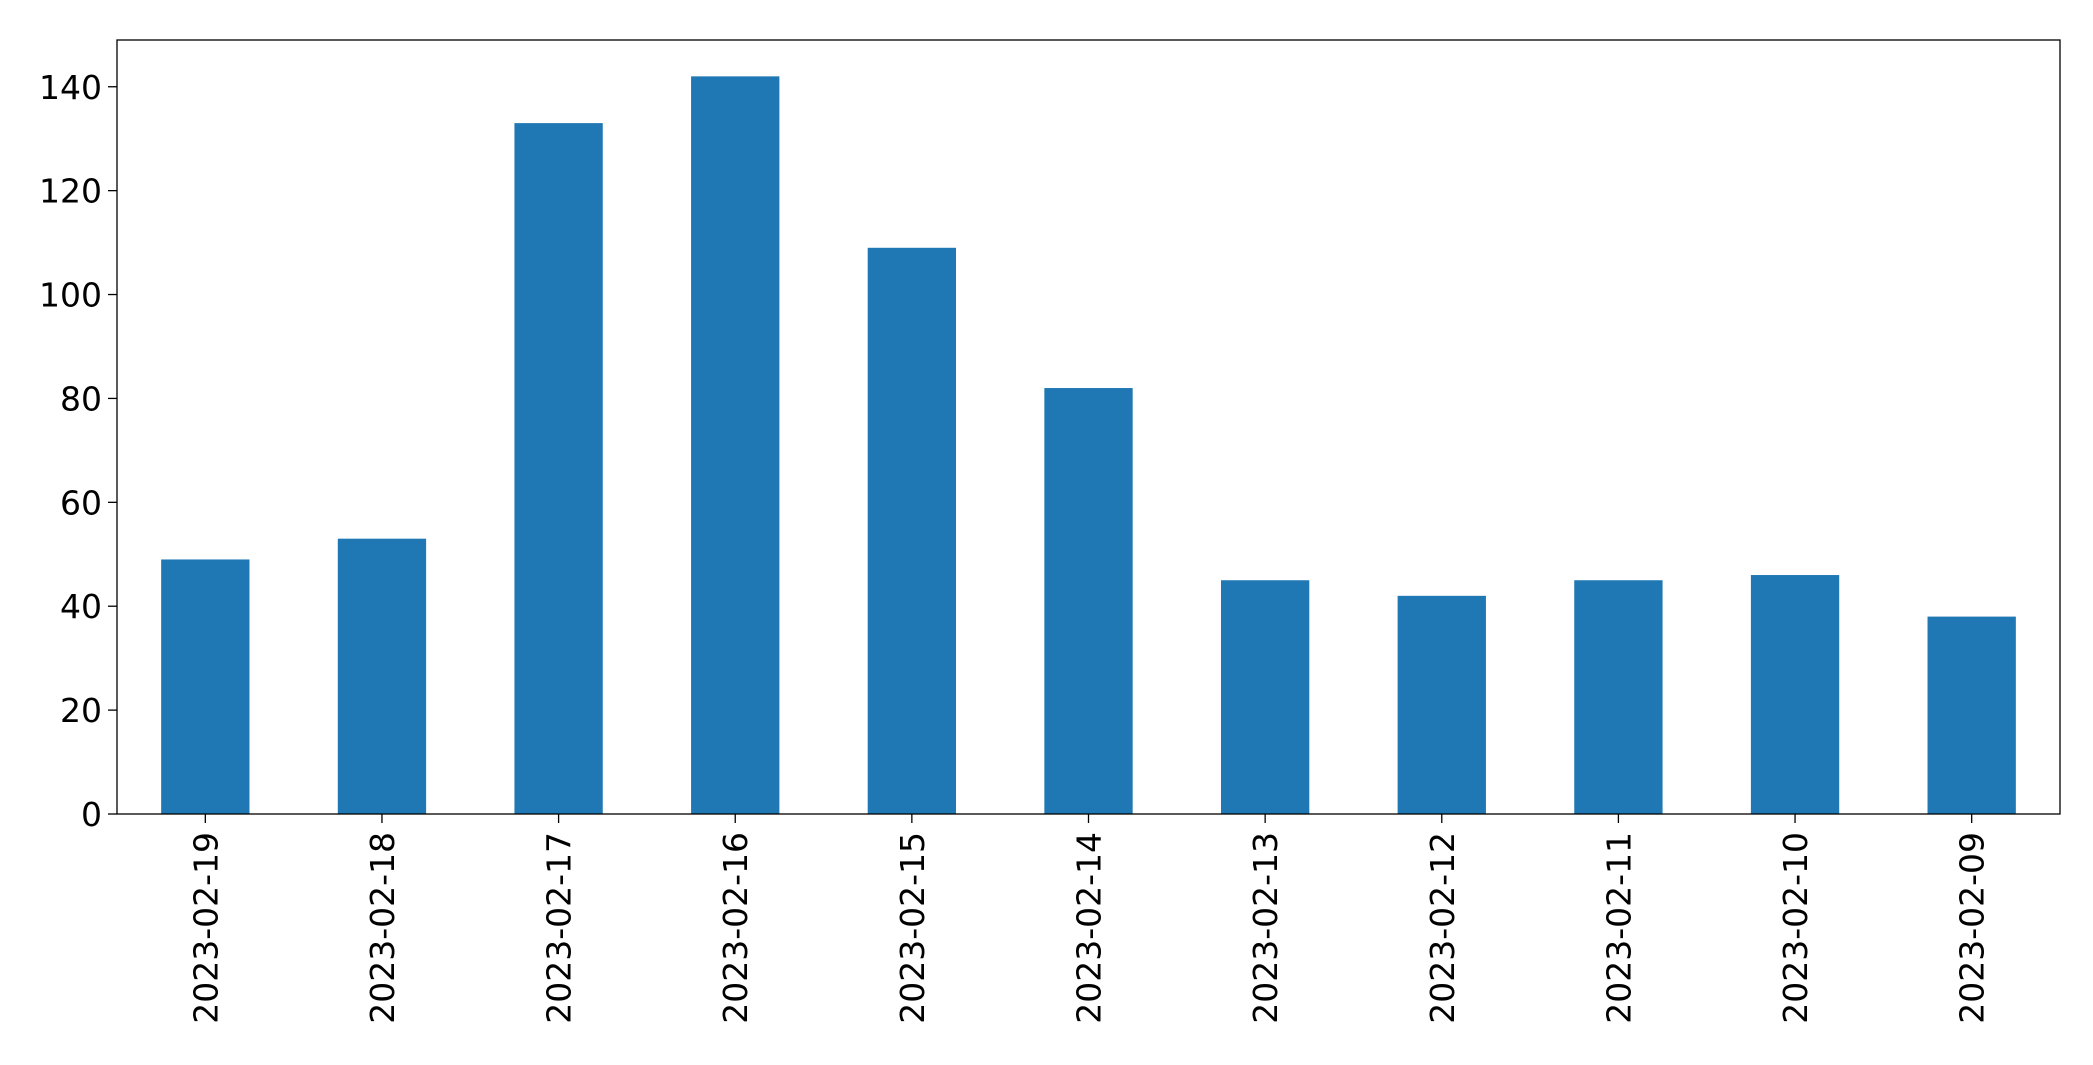  I want to click on x-tick-label: 2023-02-14, so click(1089, 928).